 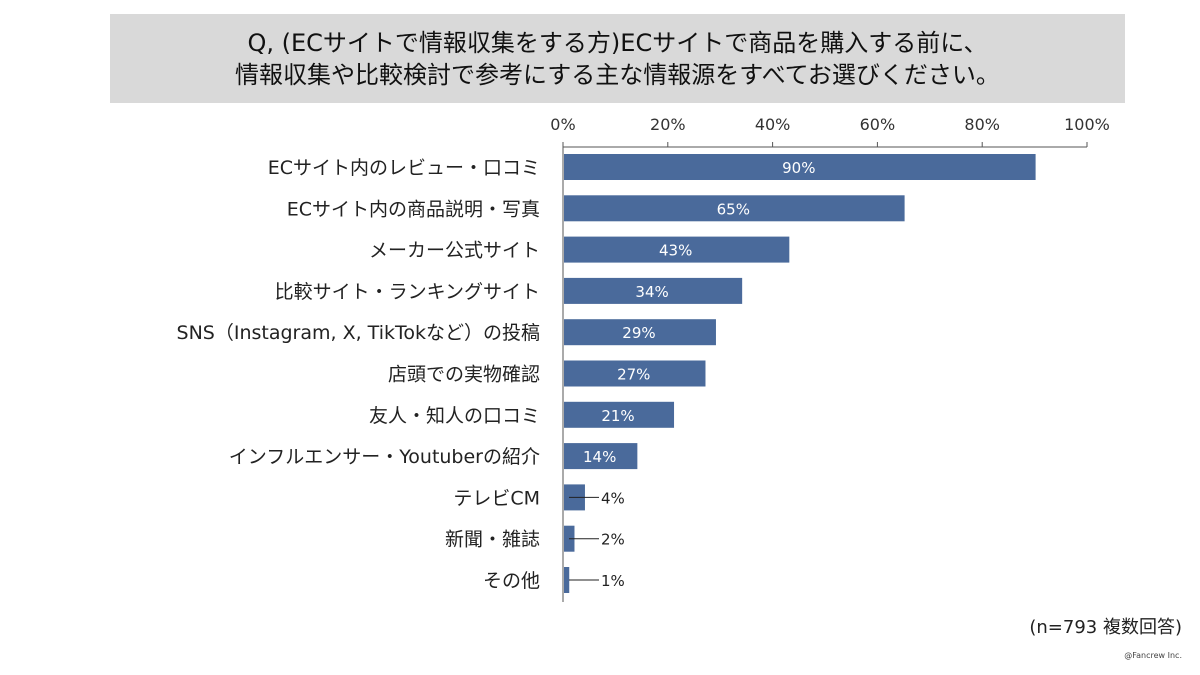 I want to click on sample-note: (n=793 複数回答), so click(x=1105, y=627).